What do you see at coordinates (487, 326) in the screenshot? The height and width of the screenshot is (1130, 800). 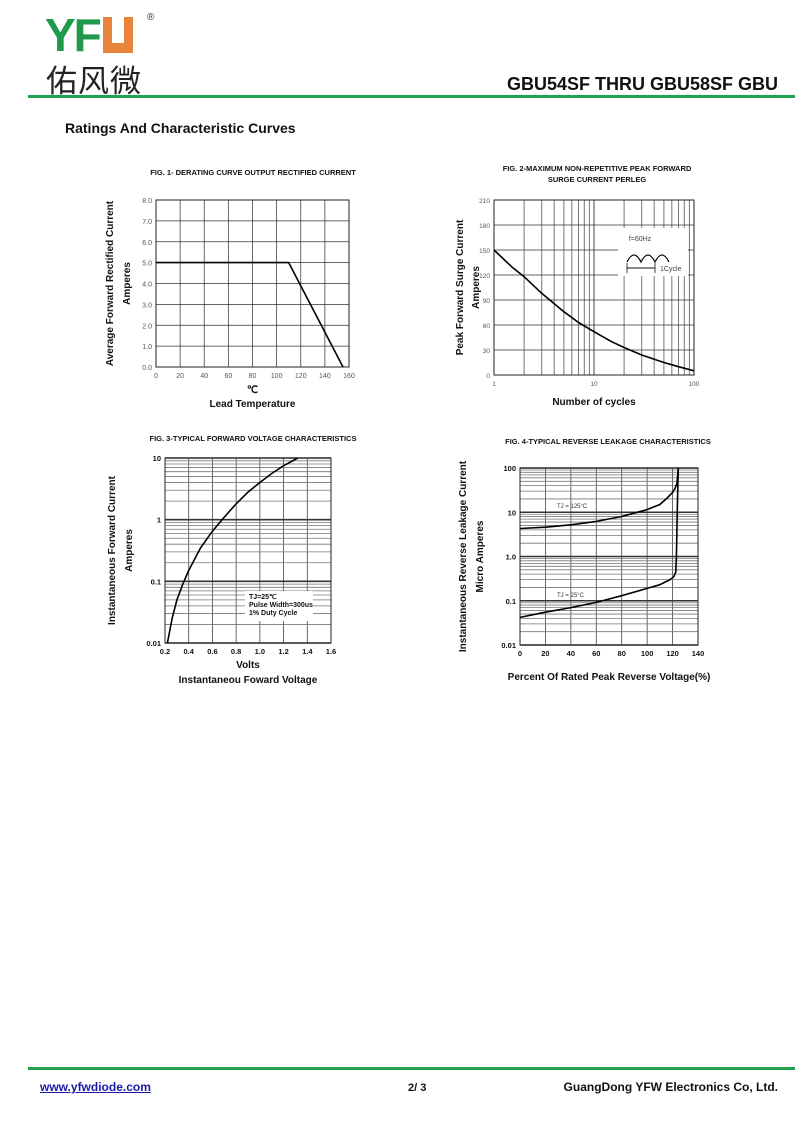 I see `y-tick-label: 60` at bounding box center [487, 326].